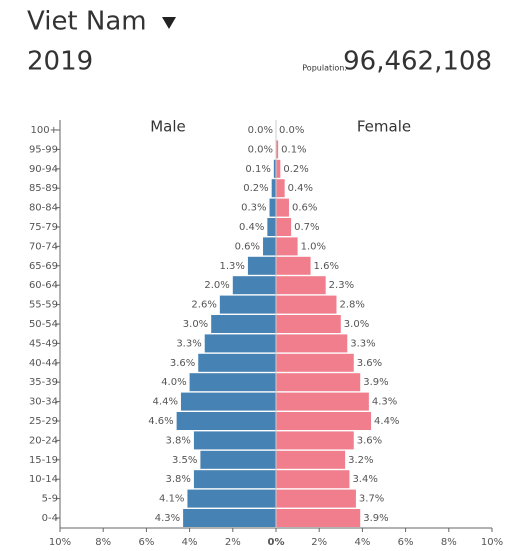 The image size is (509, 551). I want to click on y-tick-label: 65-69, so click(43, 266).